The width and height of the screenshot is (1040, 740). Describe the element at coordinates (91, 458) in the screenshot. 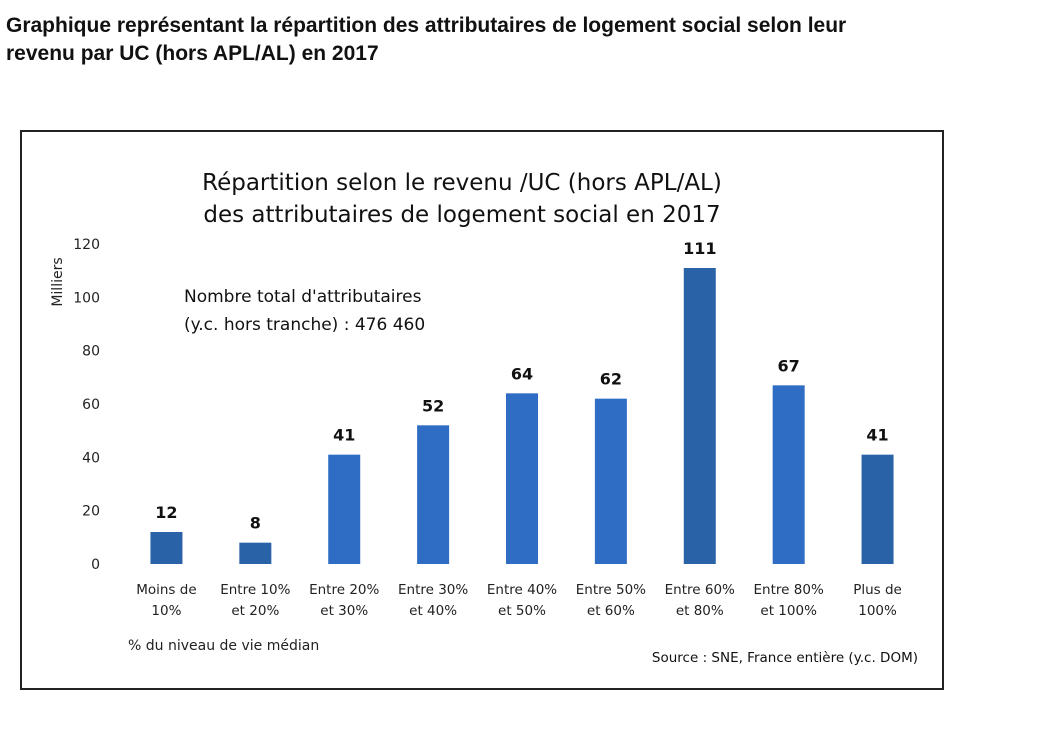

I see `y-tick-label: 40` at that location.